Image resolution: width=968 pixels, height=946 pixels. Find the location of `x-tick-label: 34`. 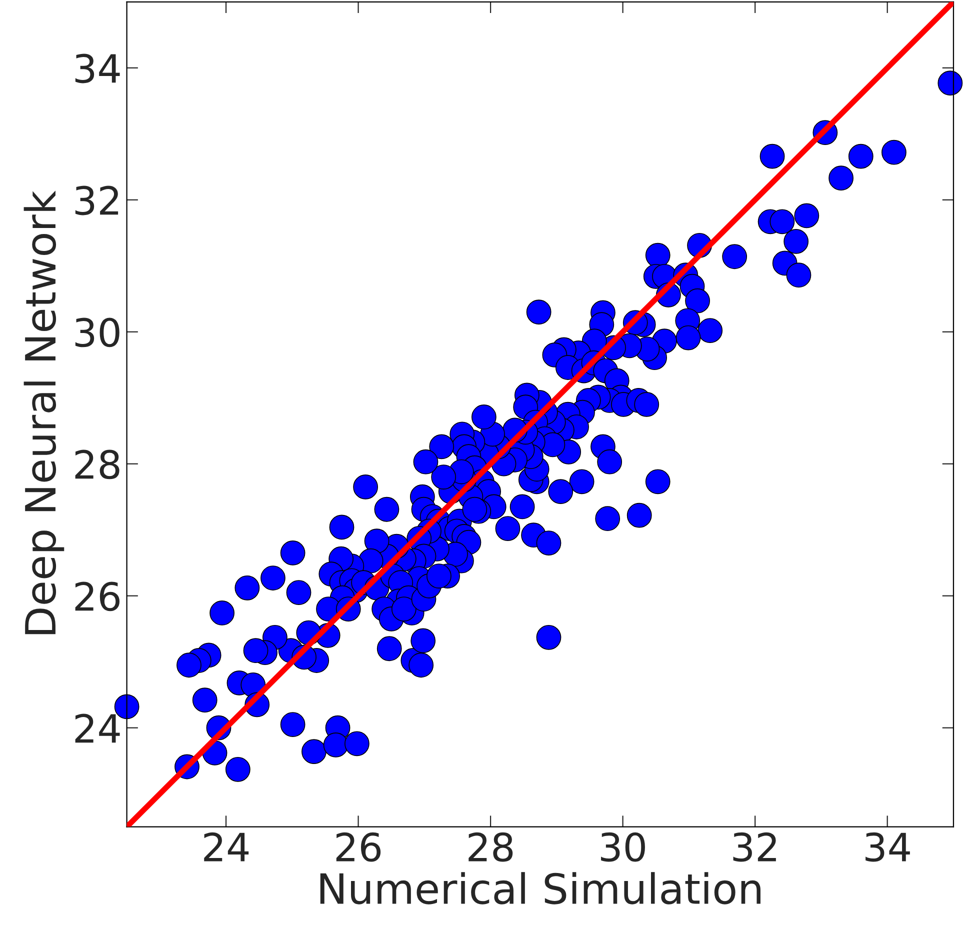

x-tick-label: 34 is located at coordinates (888, 847).